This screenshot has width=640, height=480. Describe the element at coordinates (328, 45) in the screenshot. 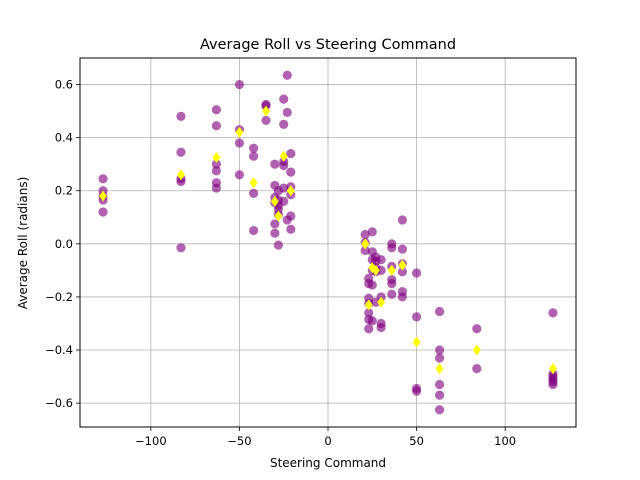

I see `chart-title: Average Roll vs Steering Command` at that location.